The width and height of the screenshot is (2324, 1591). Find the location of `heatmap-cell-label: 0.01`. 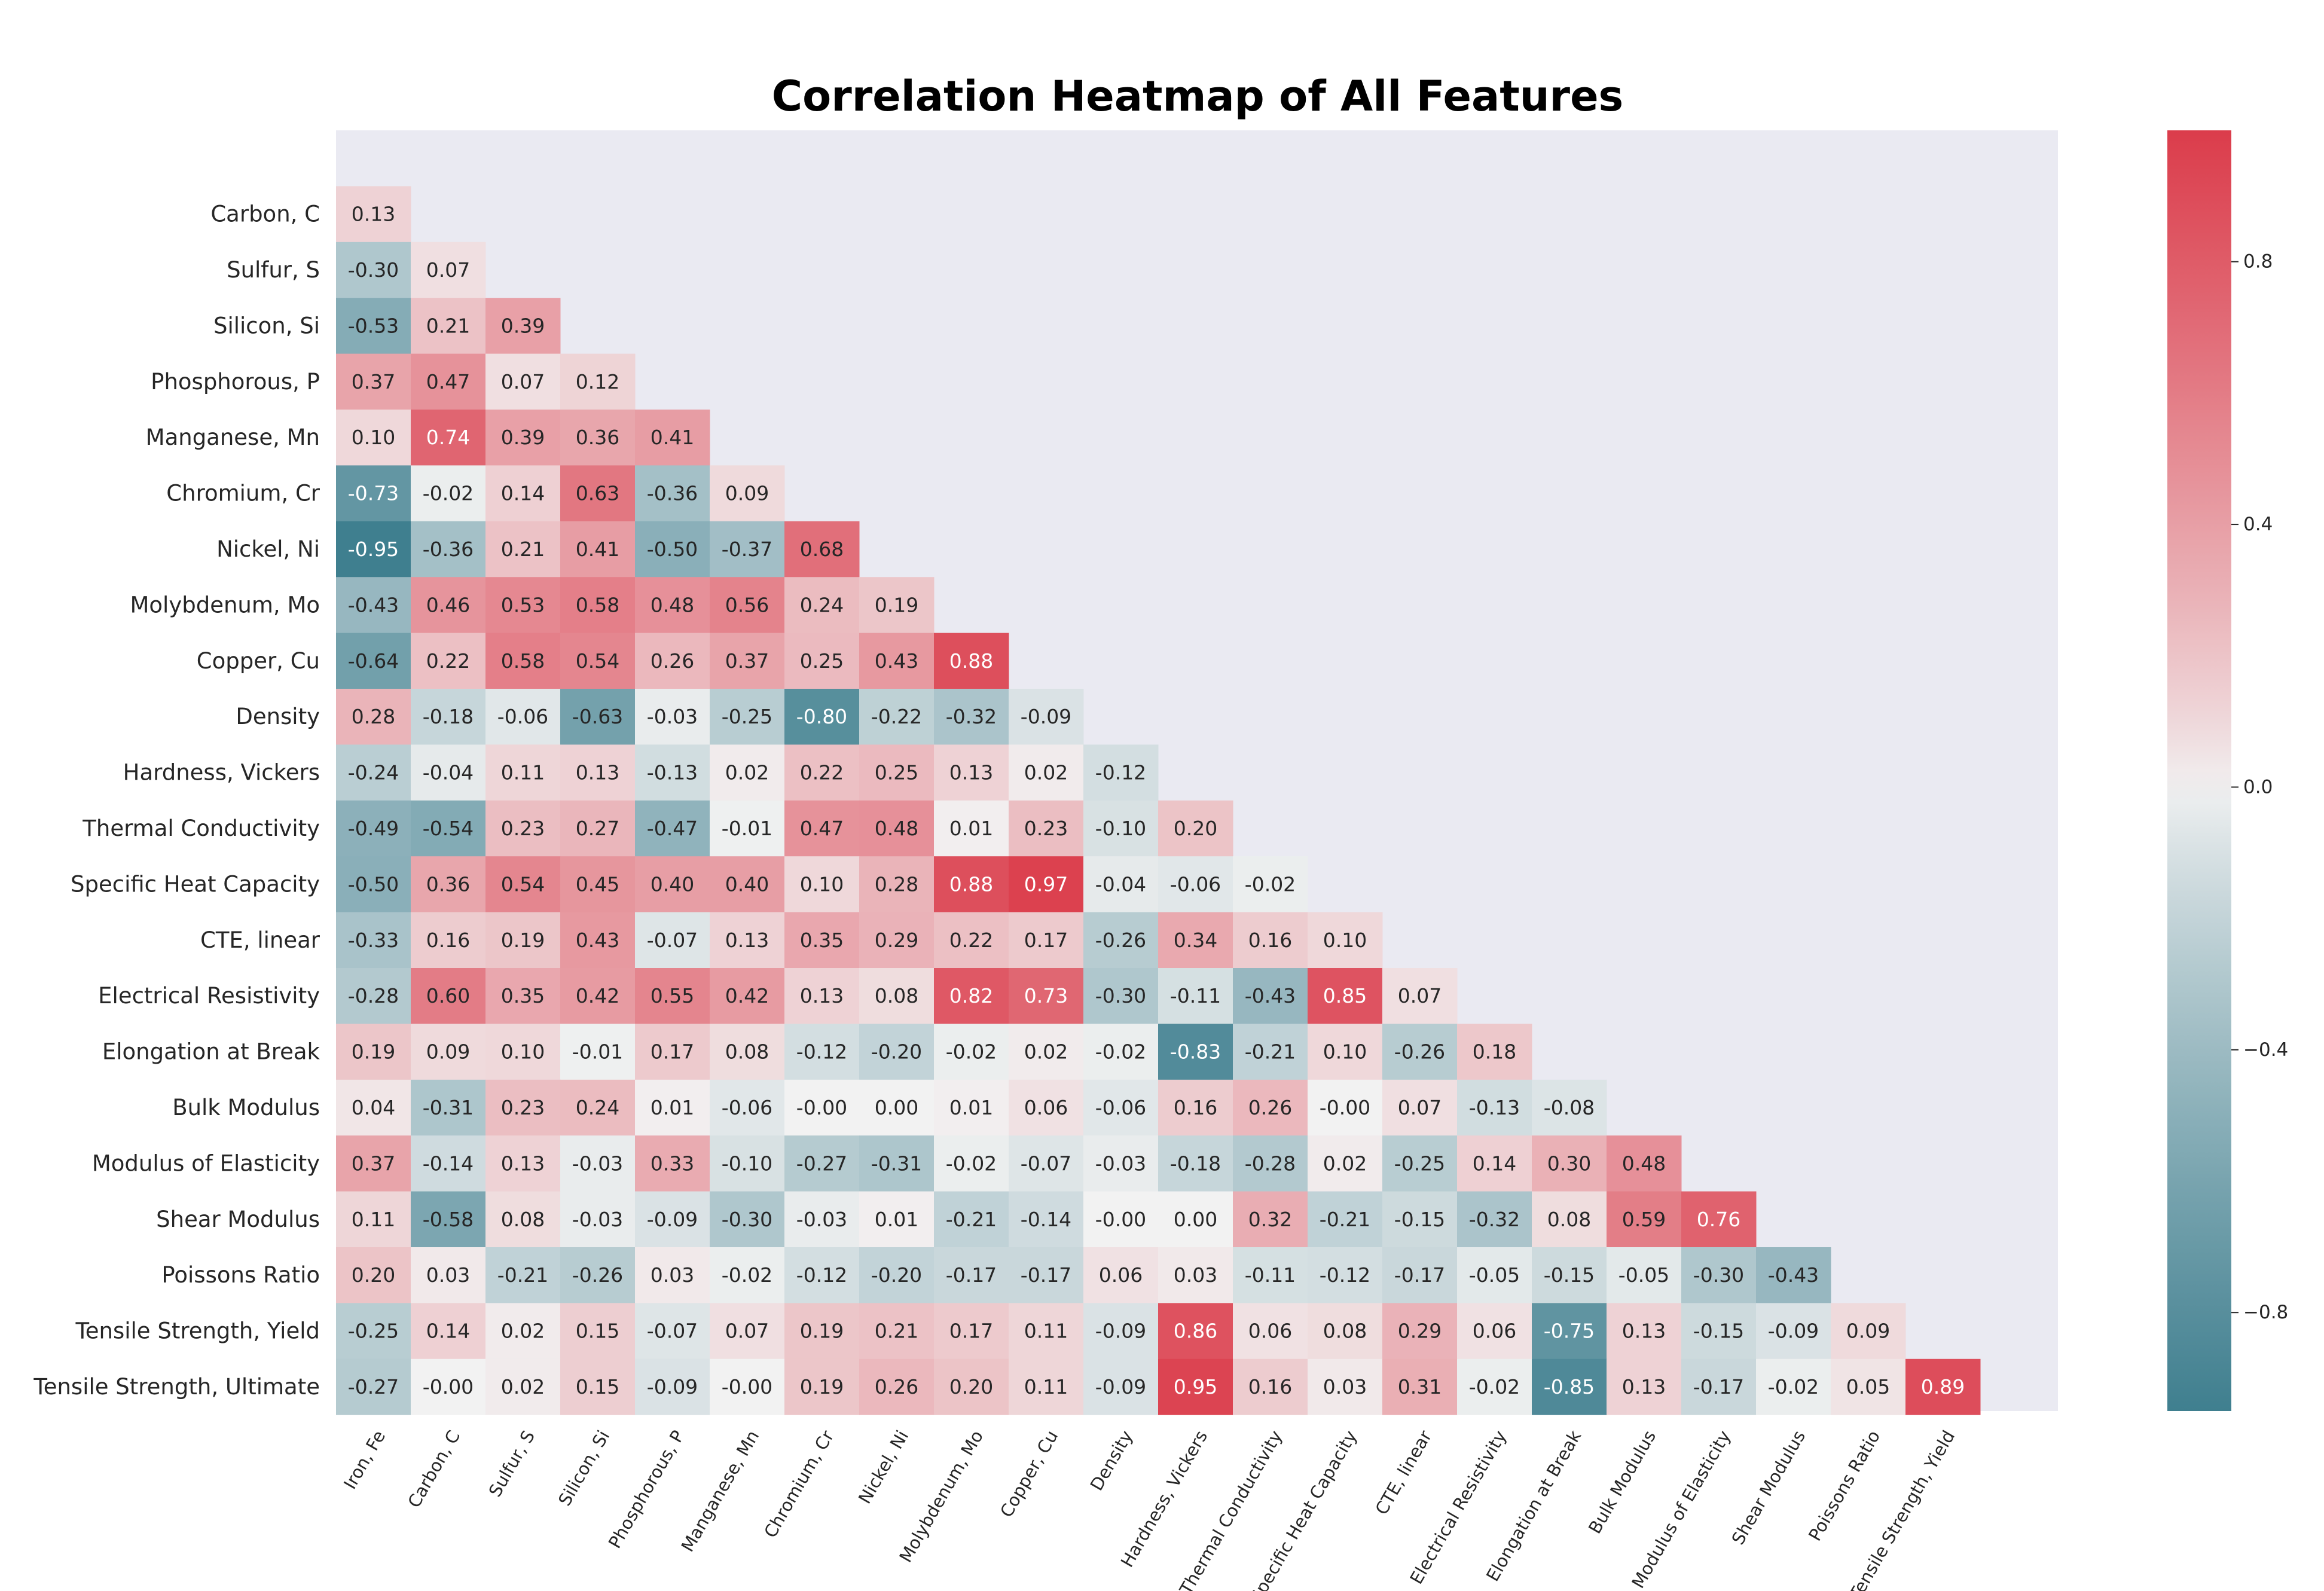

heatmap-cell-label: 0.01 is located at coordinates (971, 1107).